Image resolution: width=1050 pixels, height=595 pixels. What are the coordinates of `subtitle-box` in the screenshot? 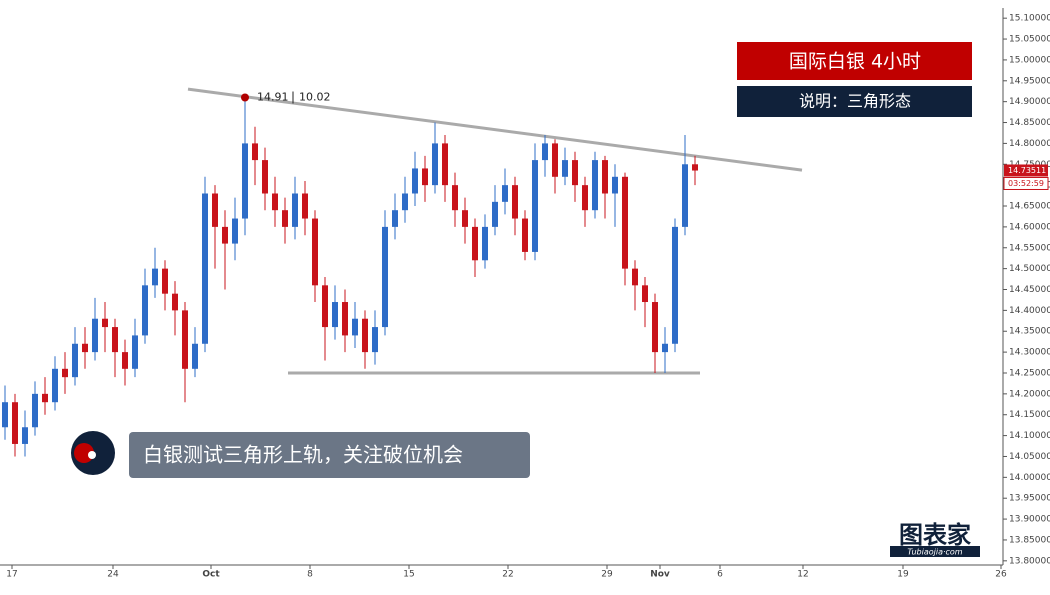 It's located at (854, 101).